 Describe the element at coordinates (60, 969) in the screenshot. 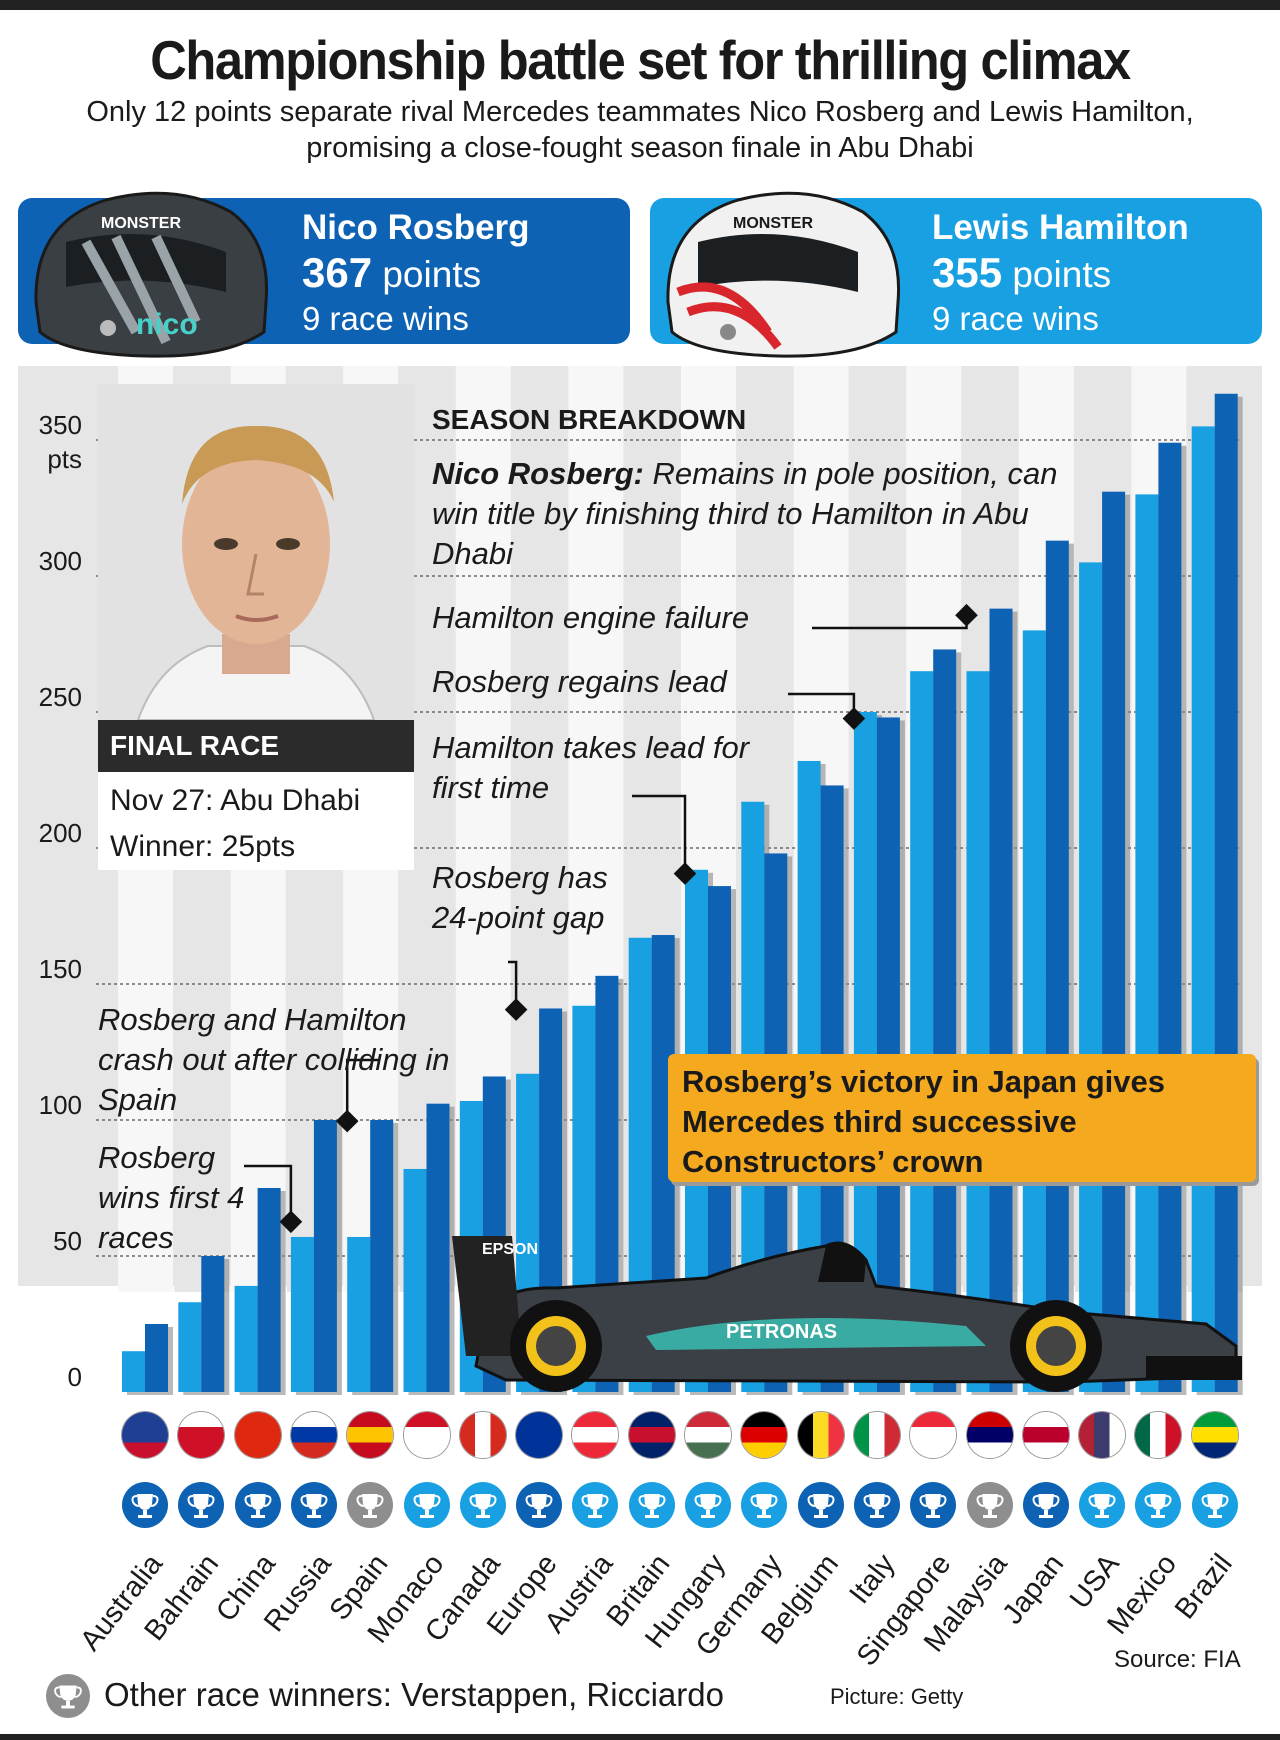

I see `y-tick-label: 150` at that location.